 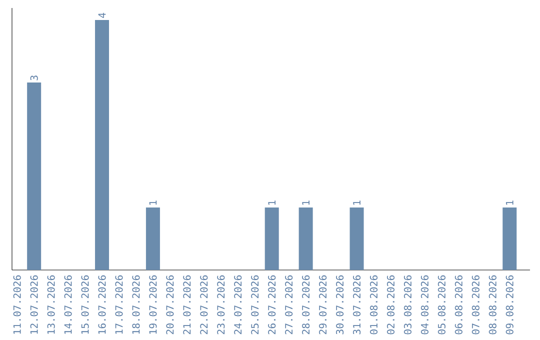 I want to click on x-tick-label: 21.07.2026, so click(x=187, y=304).